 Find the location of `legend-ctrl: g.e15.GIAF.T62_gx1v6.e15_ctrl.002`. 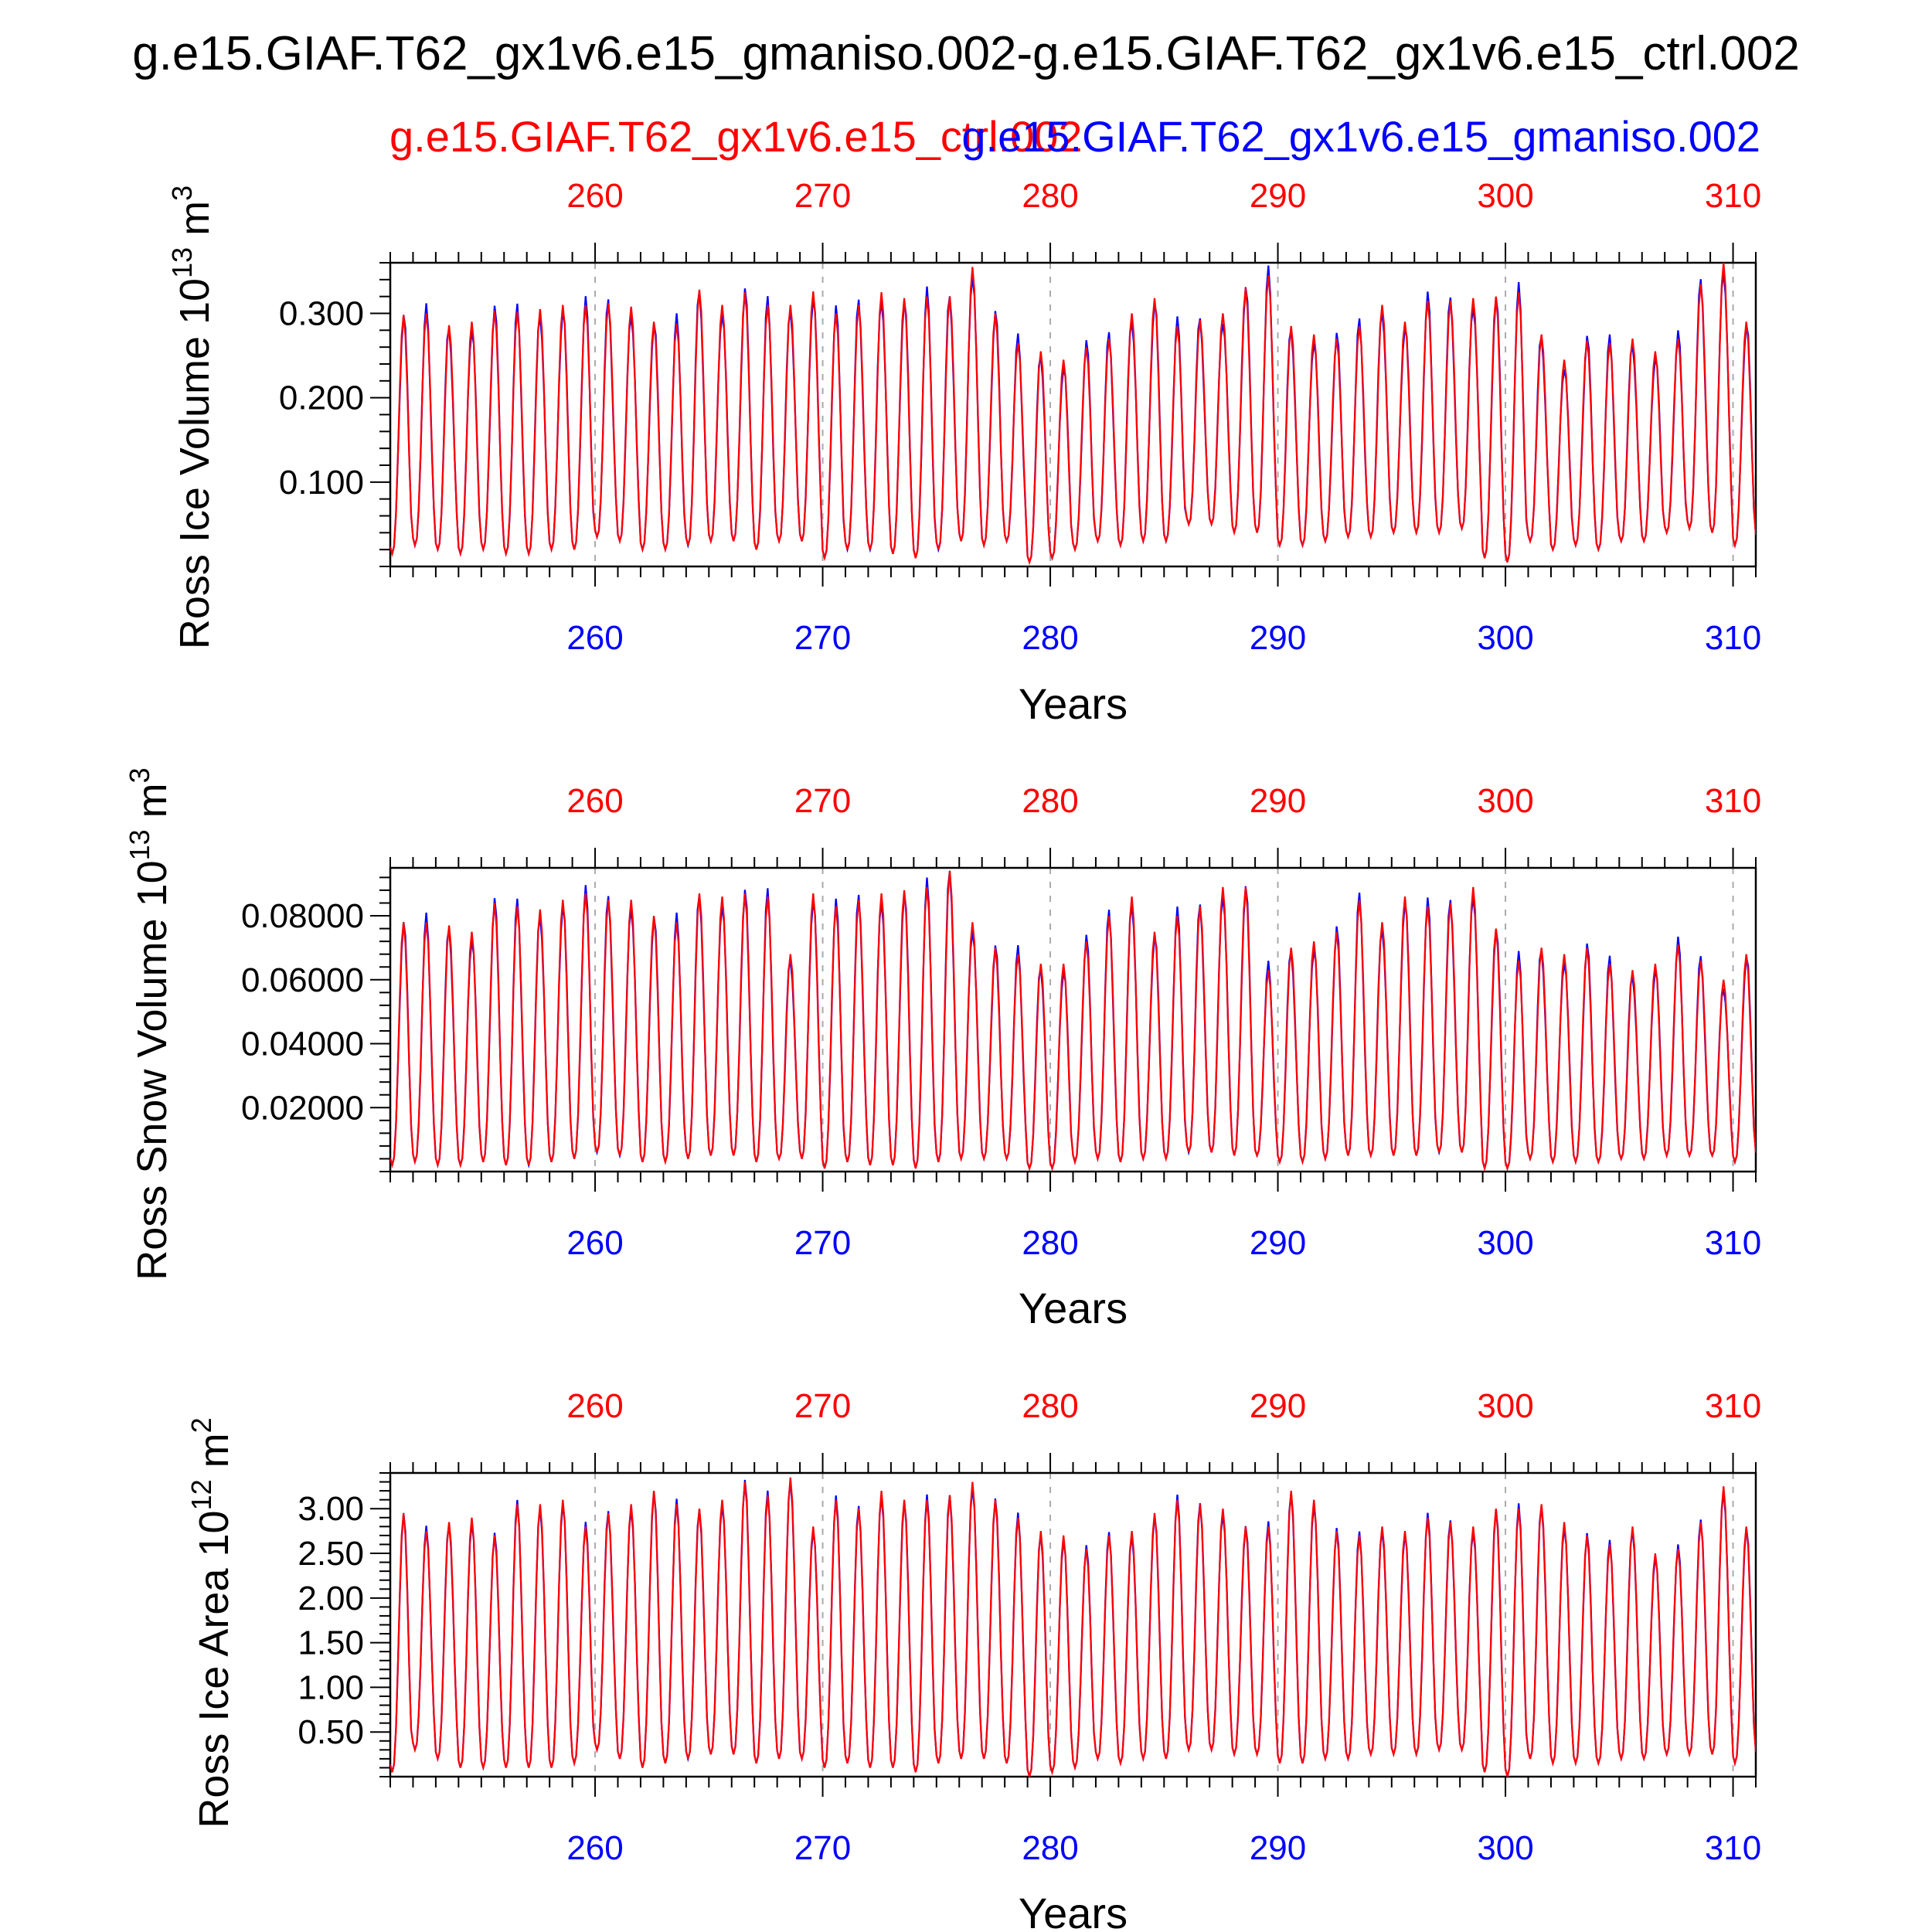

legend-ctrl: g.e15.GIAF.T62_gx1v6.e15_ctrl.002 is located at coordinates (736, 136).